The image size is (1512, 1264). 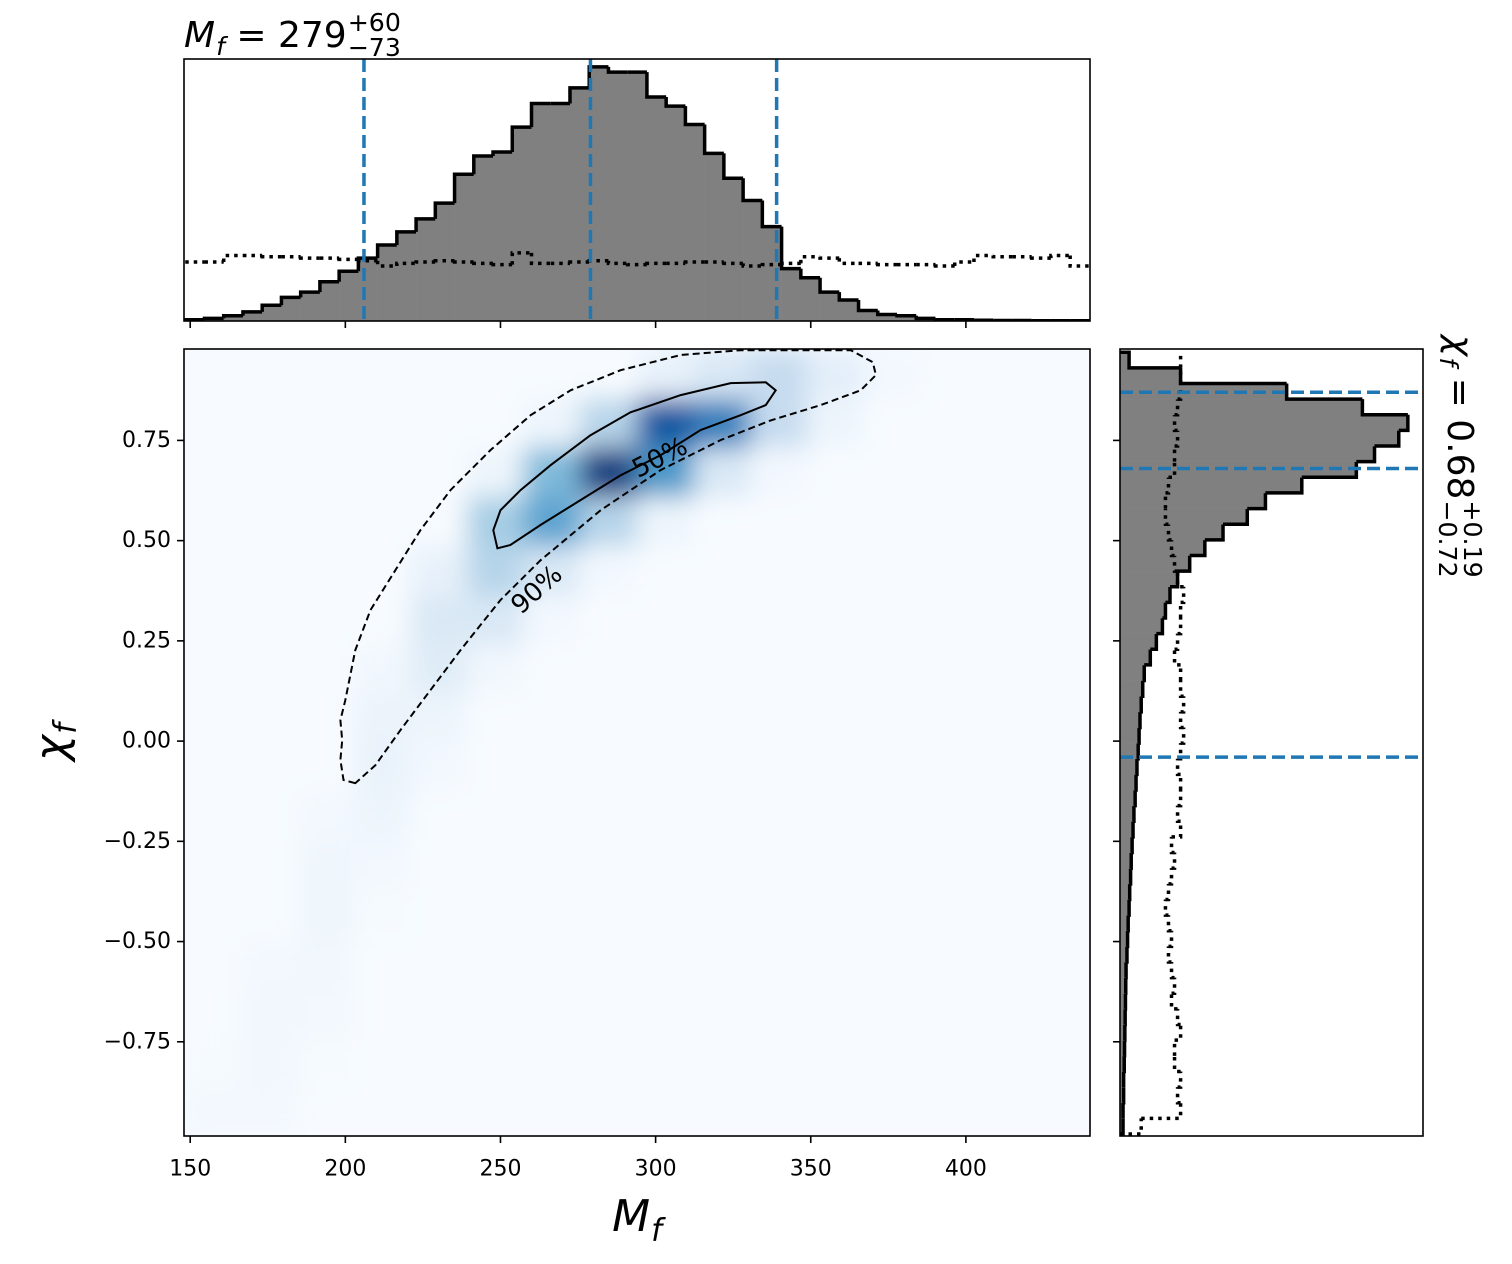 I want to click on x-tick-label: 150, so click(x=190, y=1169).